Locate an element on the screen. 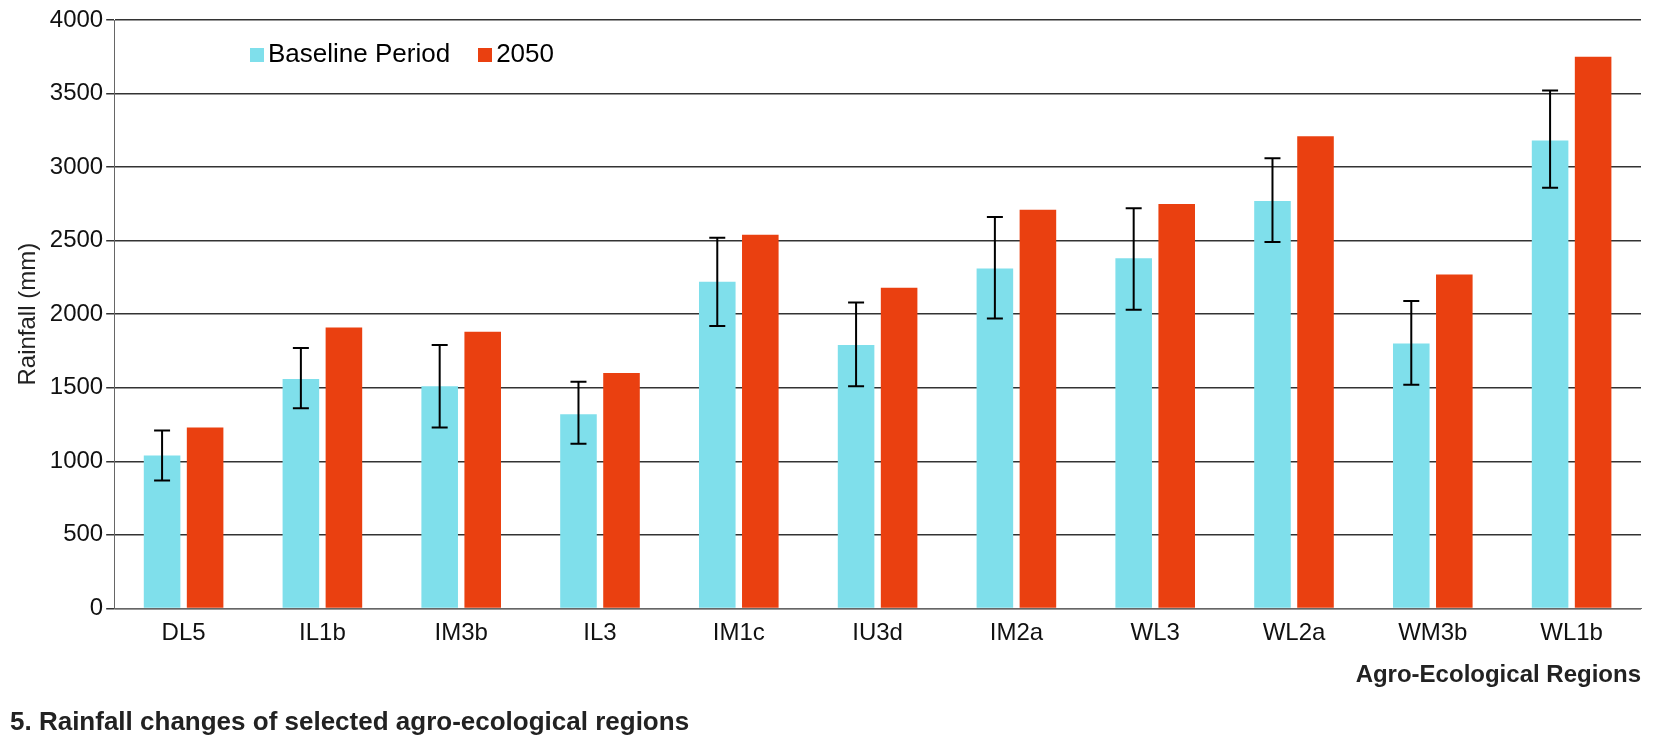 This screenshot has width=1661, height=748. x-tick-label: IU3d is located at coordinates (877, 632).